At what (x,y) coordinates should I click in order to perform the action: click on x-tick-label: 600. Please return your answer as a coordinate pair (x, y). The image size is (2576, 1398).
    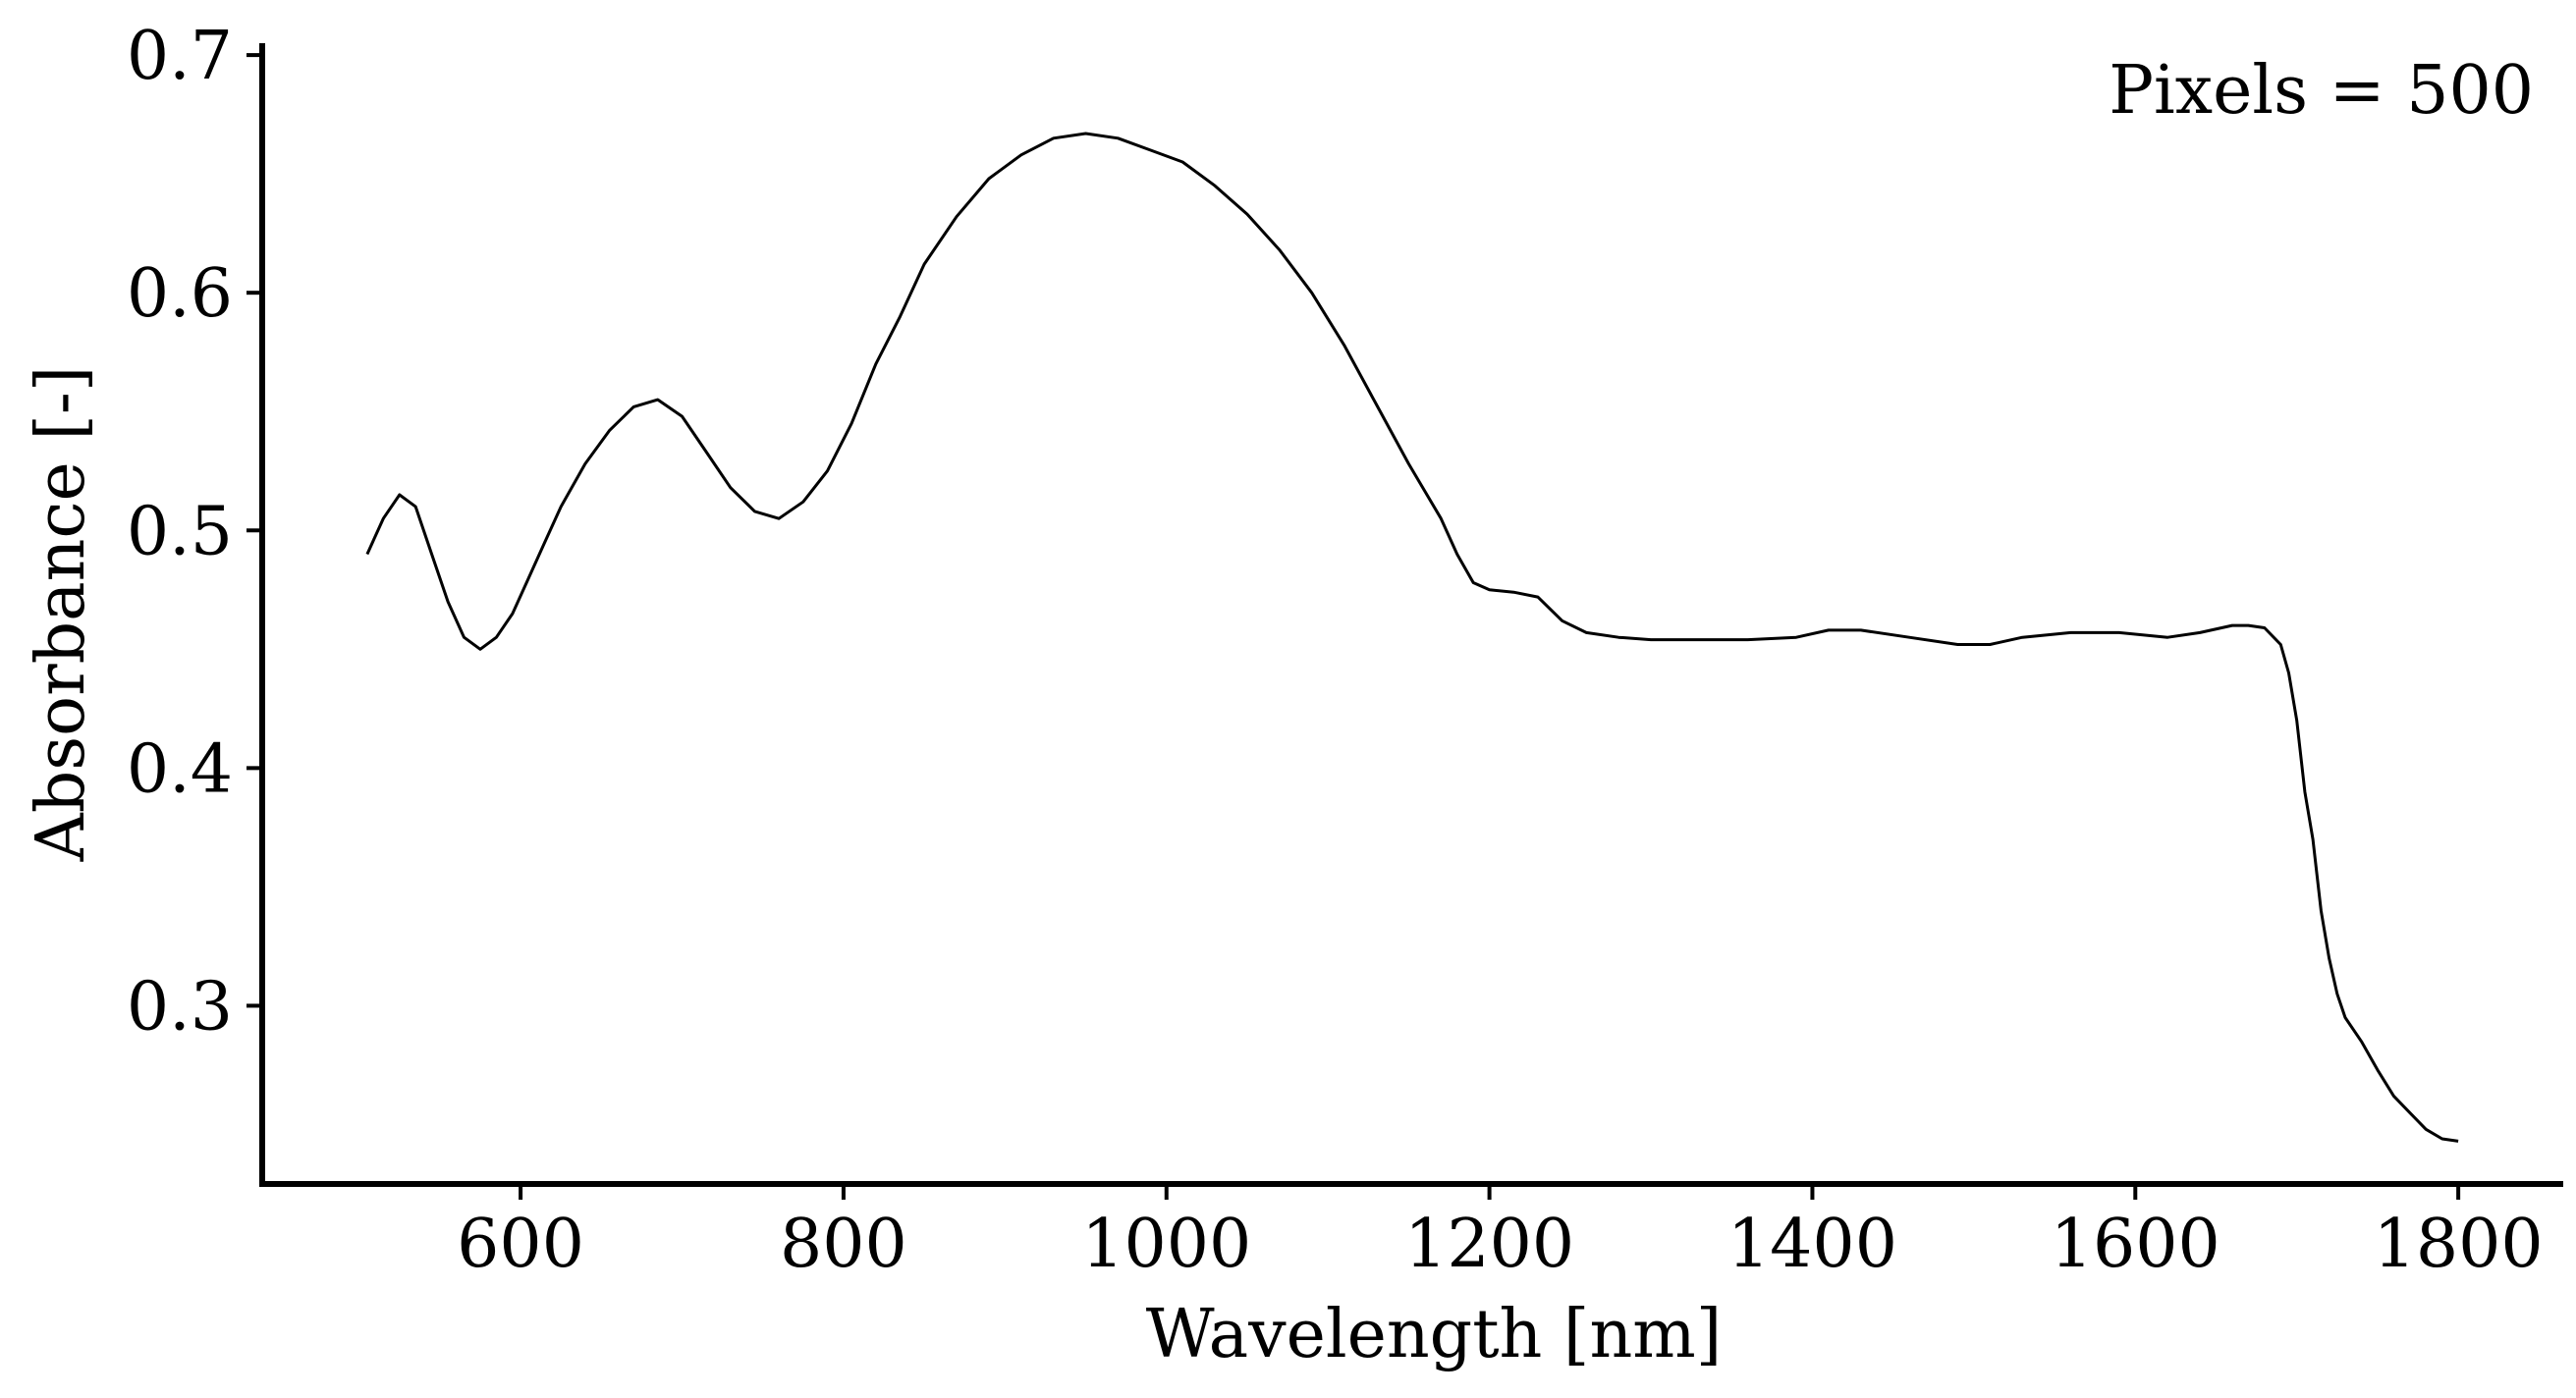
    Looking at the image, I should click on (520, 1244).